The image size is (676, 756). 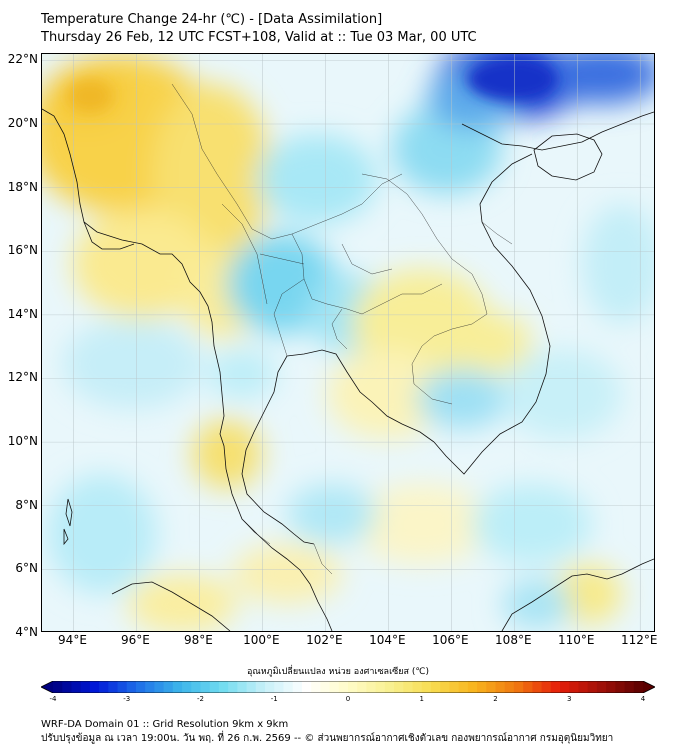 I want to click on lon-tick-label: 106°E, so click(x=450, y=640).